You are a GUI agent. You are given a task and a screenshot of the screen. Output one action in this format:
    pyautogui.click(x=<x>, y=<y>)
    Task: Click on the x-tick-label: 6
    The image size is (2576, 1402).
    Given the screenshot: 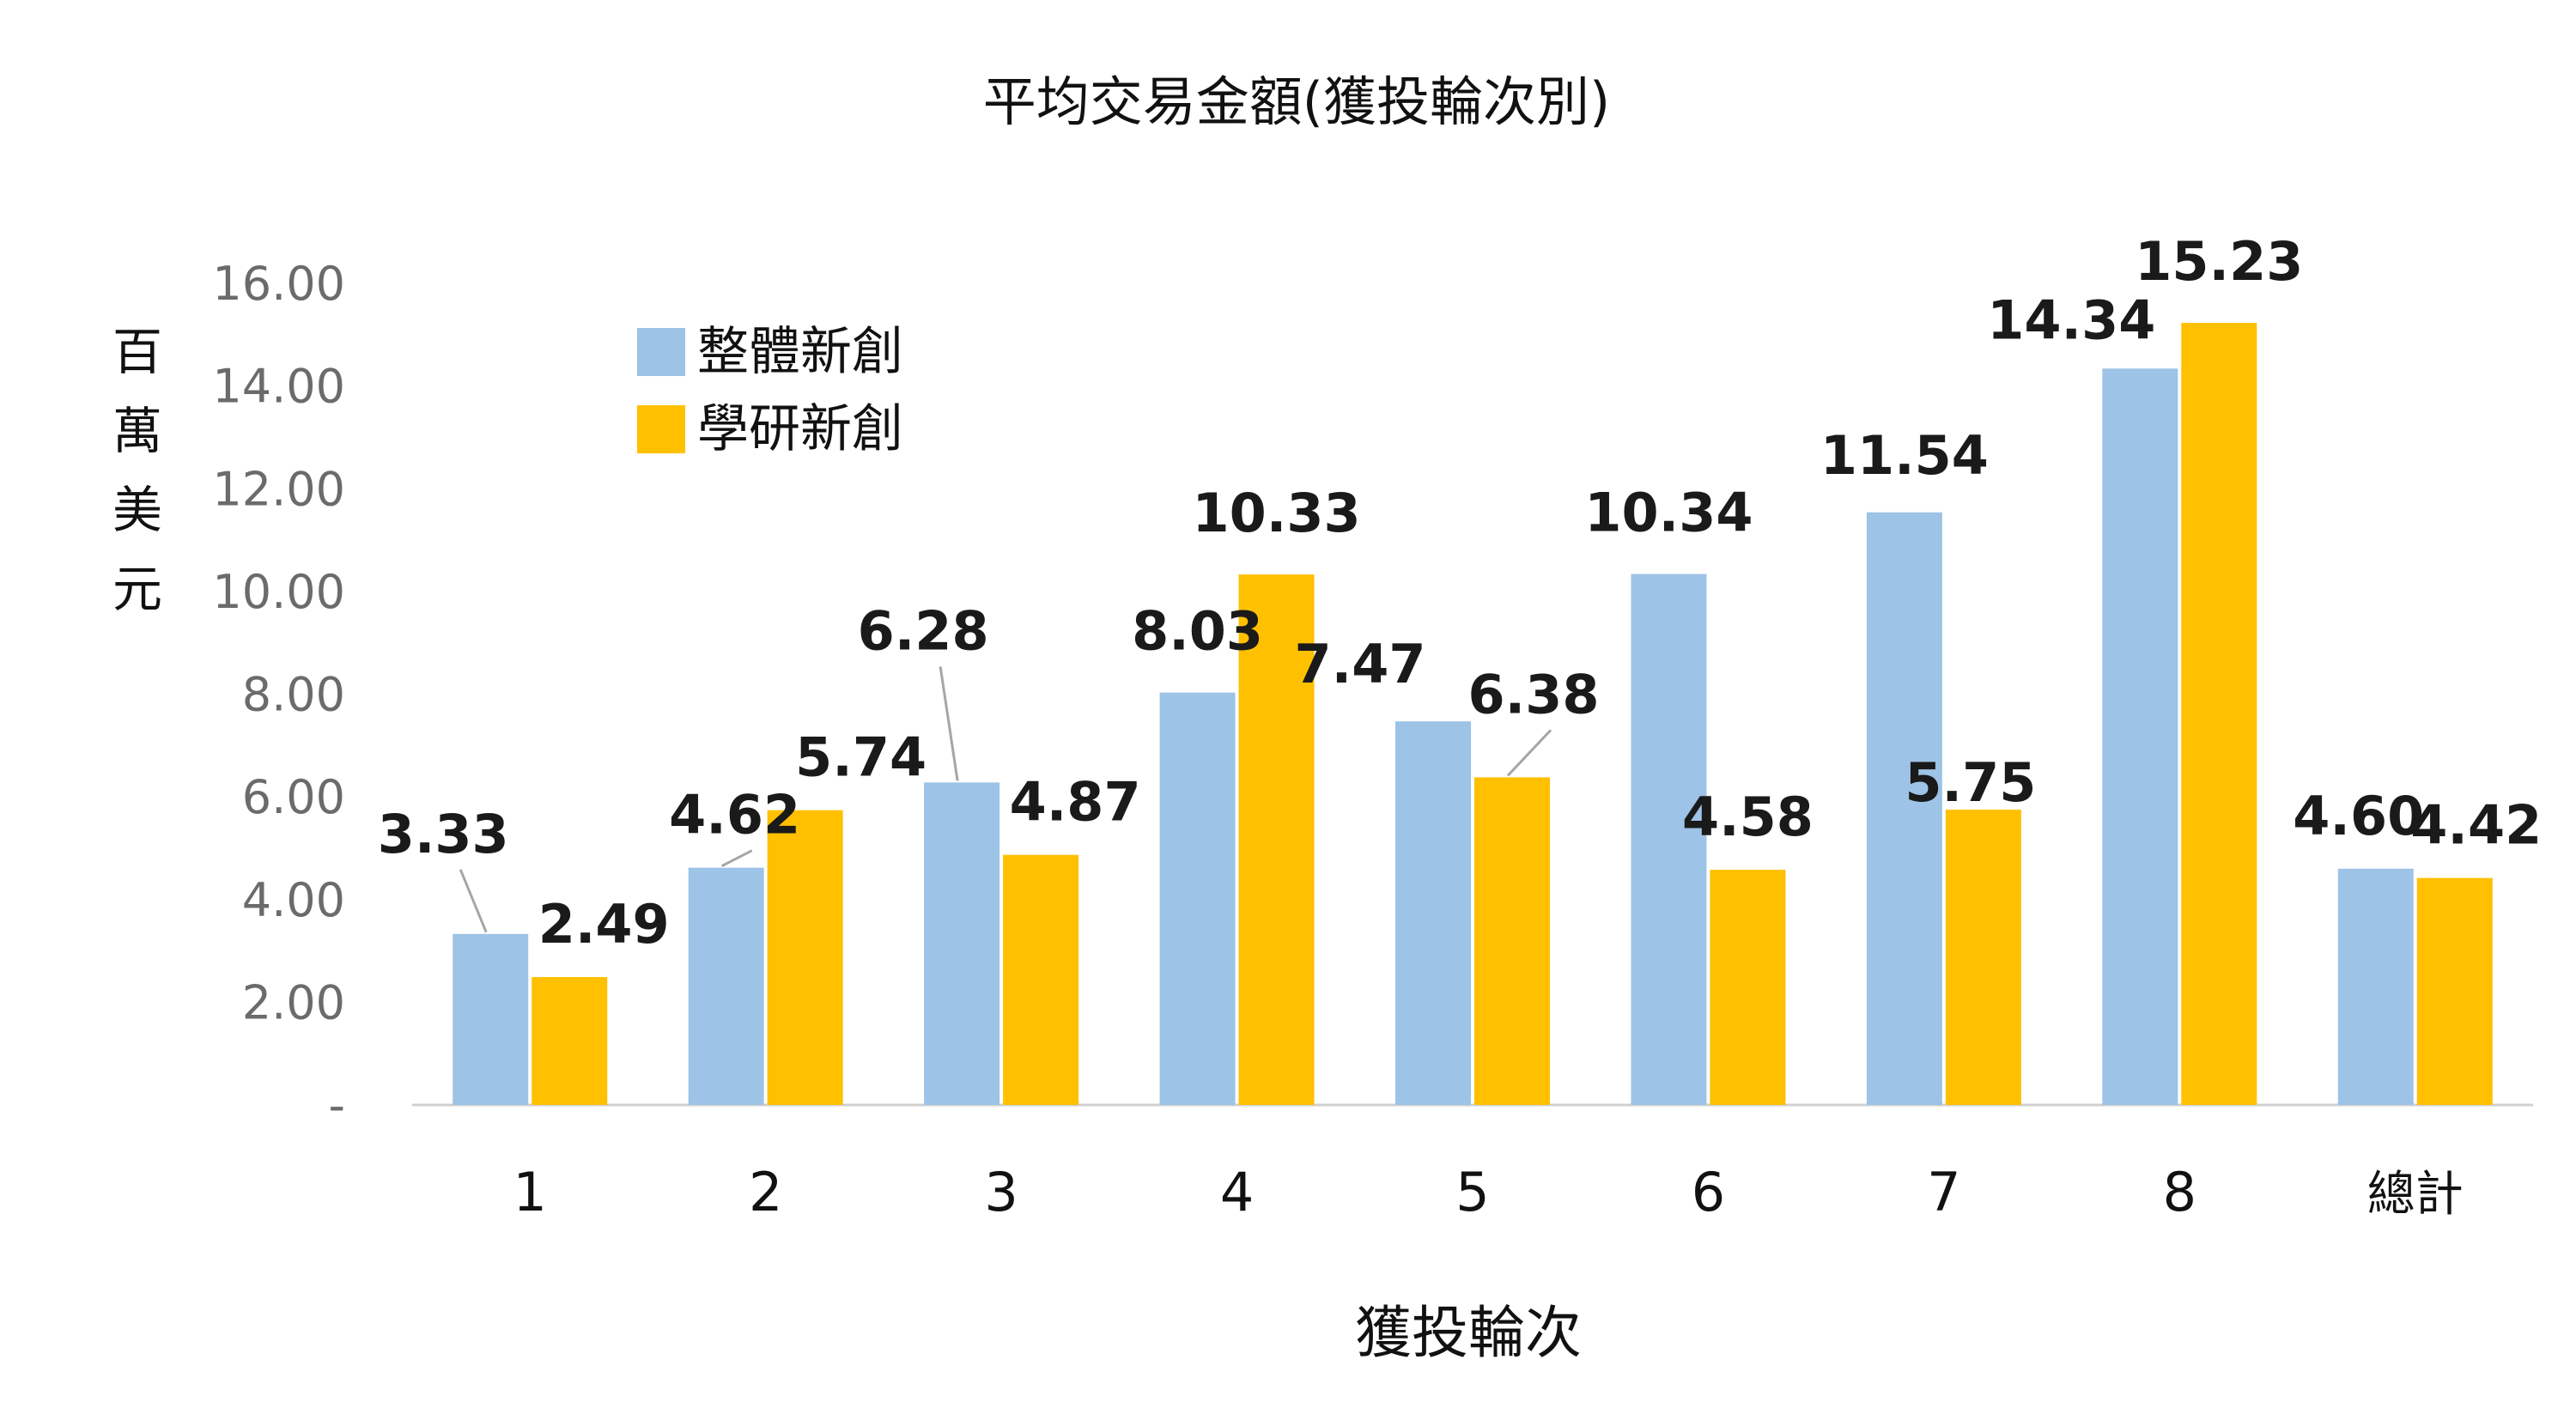 What is the action you would take?
    pyautogui.click(x=1708, y=1192)
    